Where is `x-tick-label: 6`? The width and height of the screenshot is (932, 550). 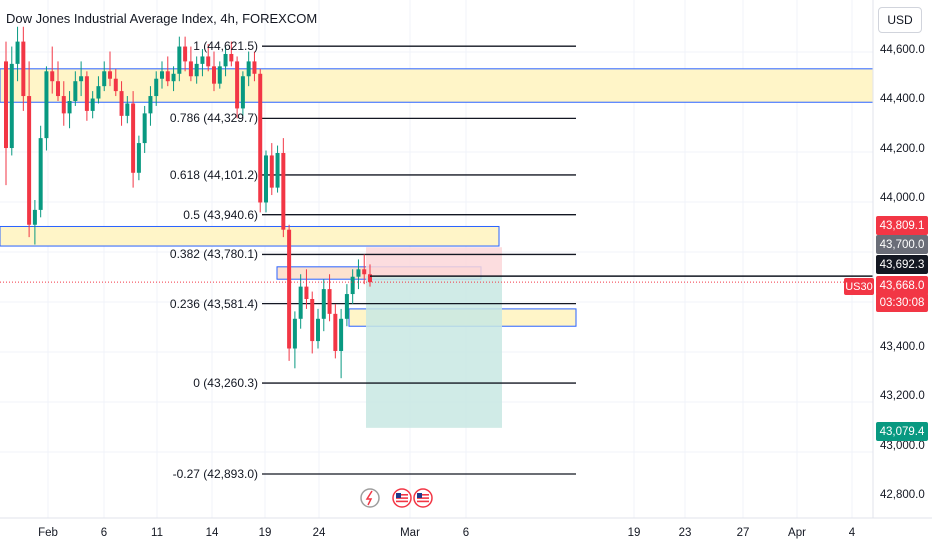 x-tick-label: 6 is located at coordinates (104, 533).